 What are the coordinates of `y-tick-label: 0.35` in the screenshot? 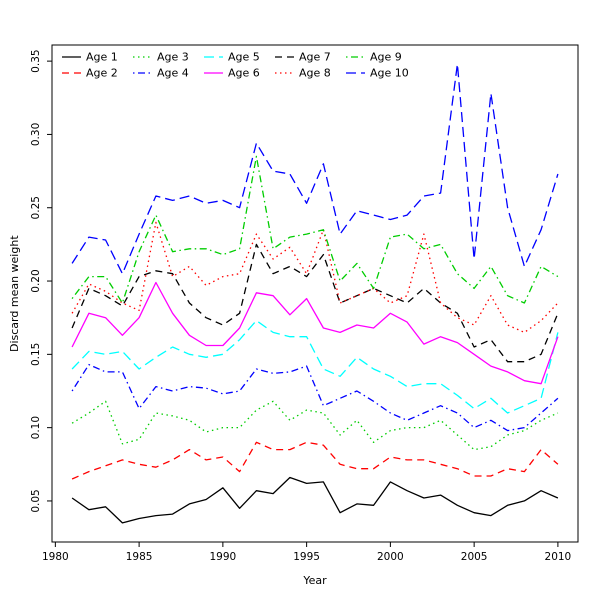 It's located at (36, 60).